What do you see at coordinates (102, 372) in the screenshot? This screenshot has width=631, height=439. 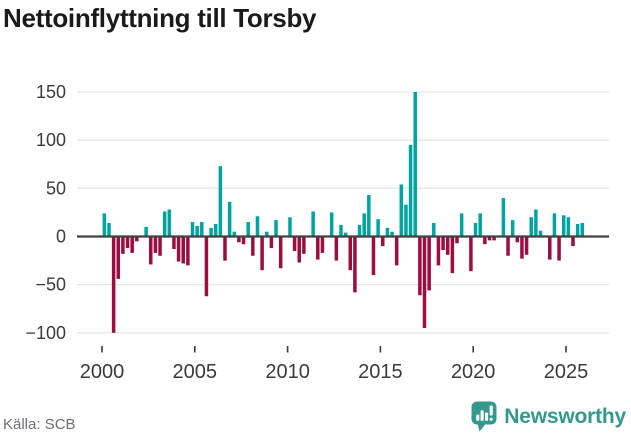 I see `x-tick-label: 2000` at bounding box center [102, 372].